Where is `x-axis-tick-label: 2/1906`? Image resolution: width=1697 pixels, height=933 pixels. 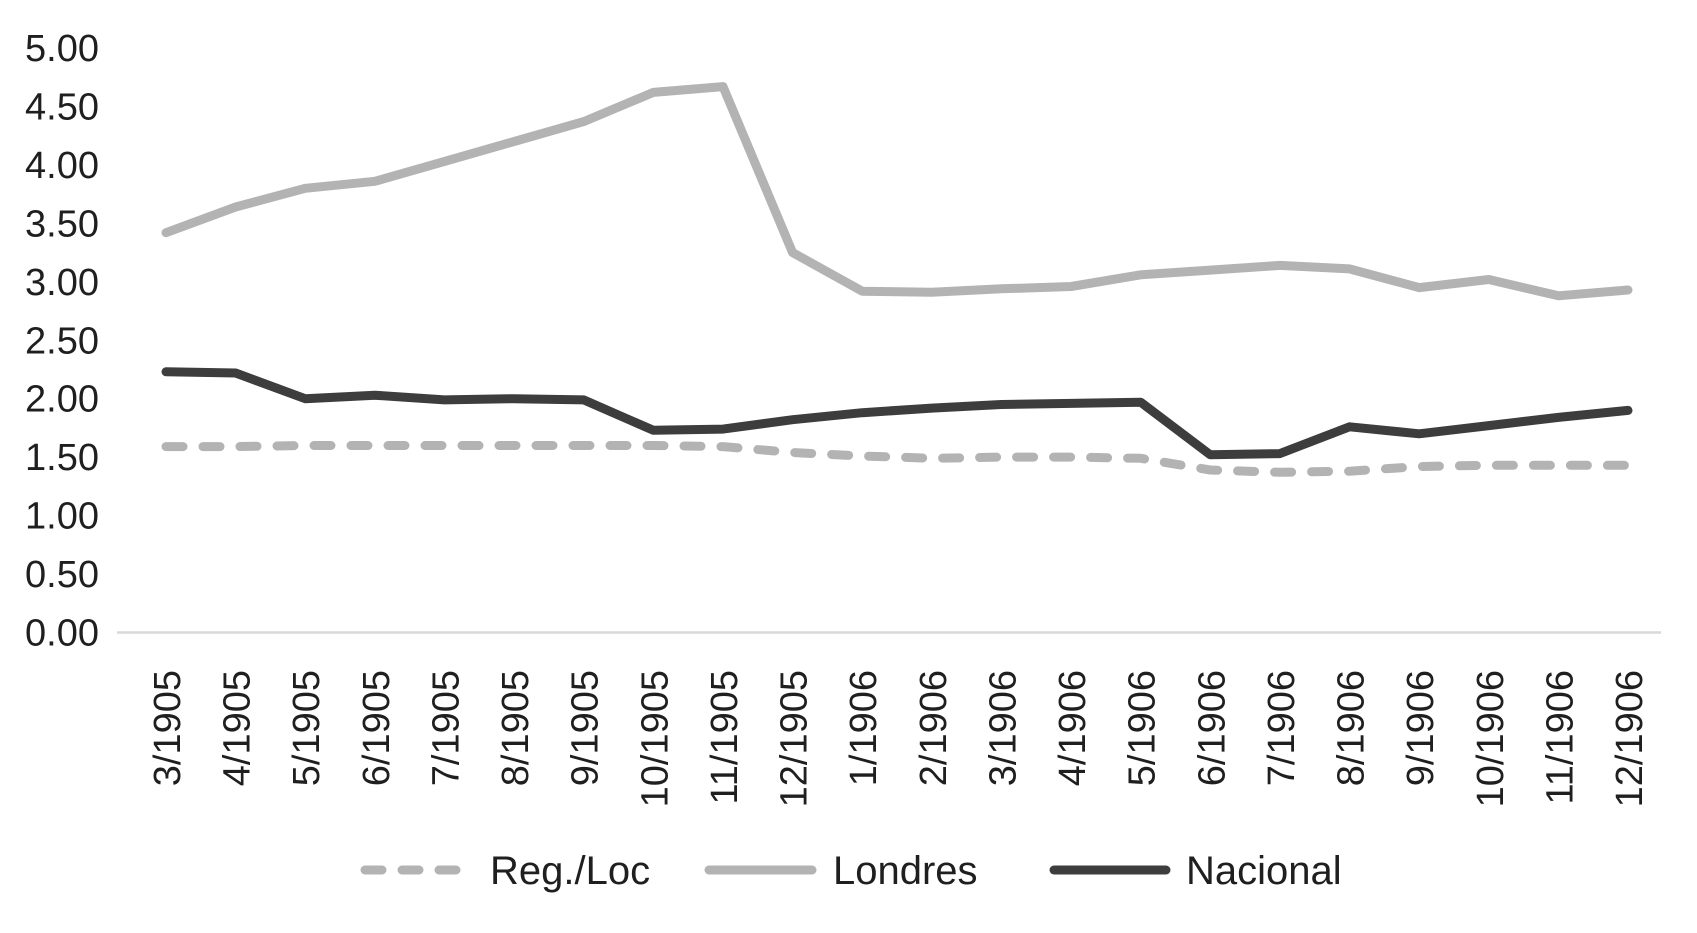 x-axis-tick-label: 2/1906 is located at coordinates (934, 728).